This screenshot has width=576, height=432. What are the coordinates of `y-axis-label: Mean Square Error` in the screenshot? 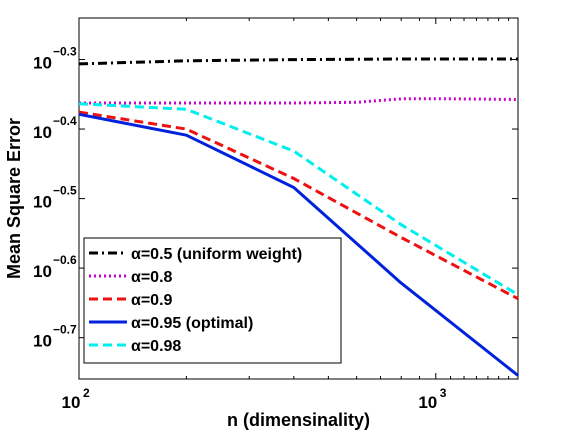 It's located at (14, 198).